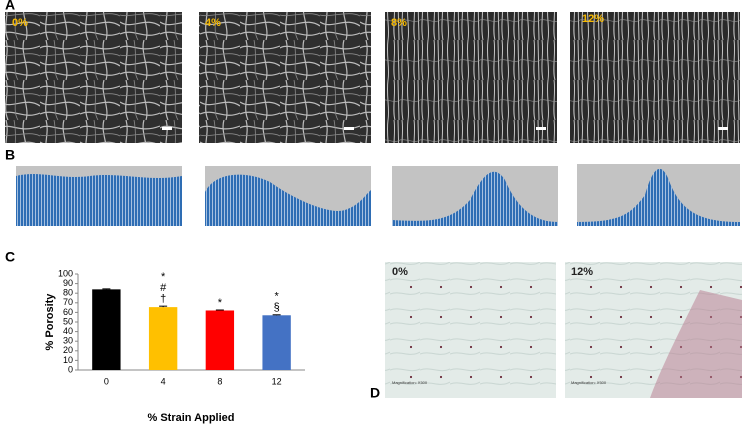 This screenshot has height=428, width=742. Describe the element at coordinates (68, 360) in the screenshot. I see `y-tick-label: 10` at that location.